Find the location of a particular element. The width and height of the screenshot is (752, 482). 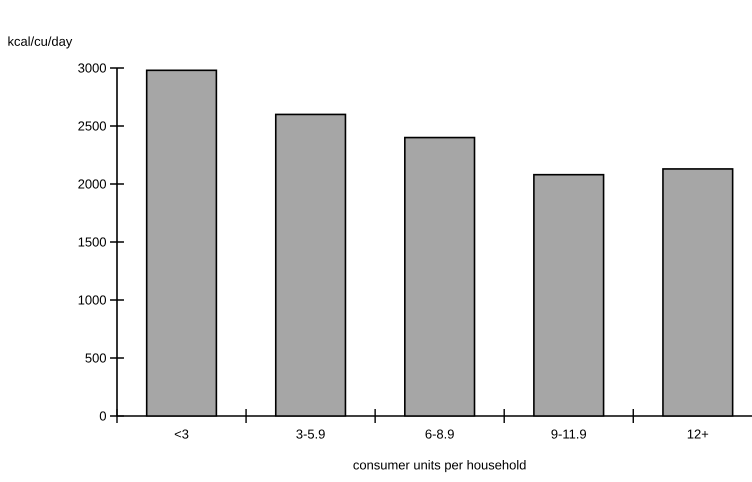

y-tick-label: 0 is located at coordinates (103, 416).